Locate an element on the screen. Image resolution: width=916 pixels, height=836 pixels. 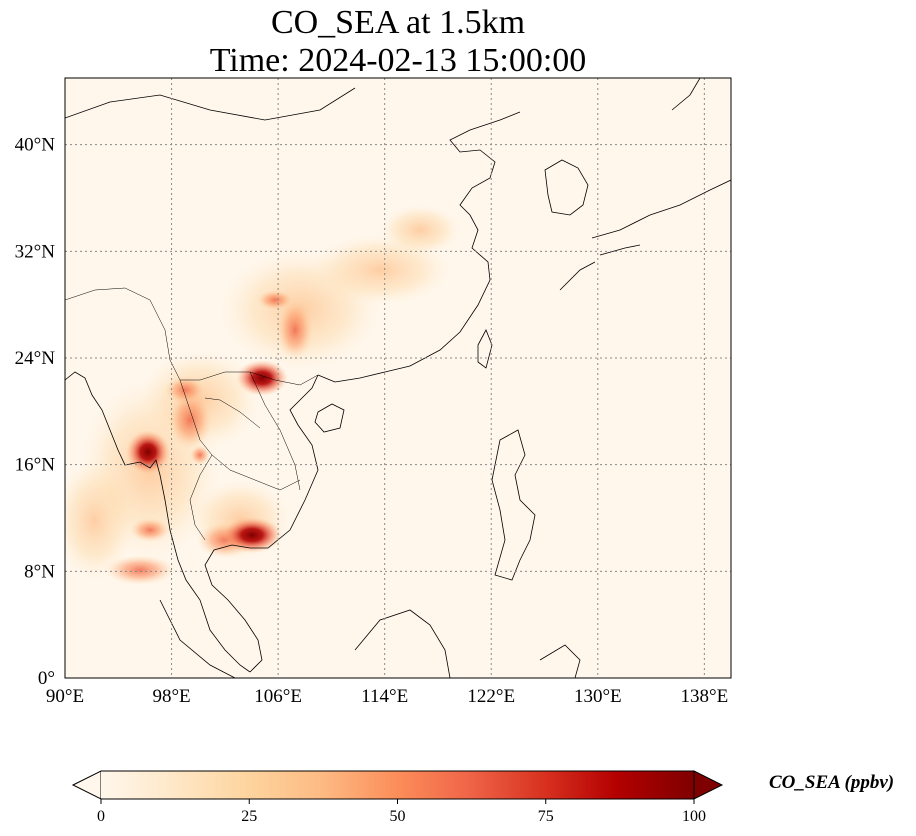
lon-tick-label: 106°E is located at coordinates (278, 696).